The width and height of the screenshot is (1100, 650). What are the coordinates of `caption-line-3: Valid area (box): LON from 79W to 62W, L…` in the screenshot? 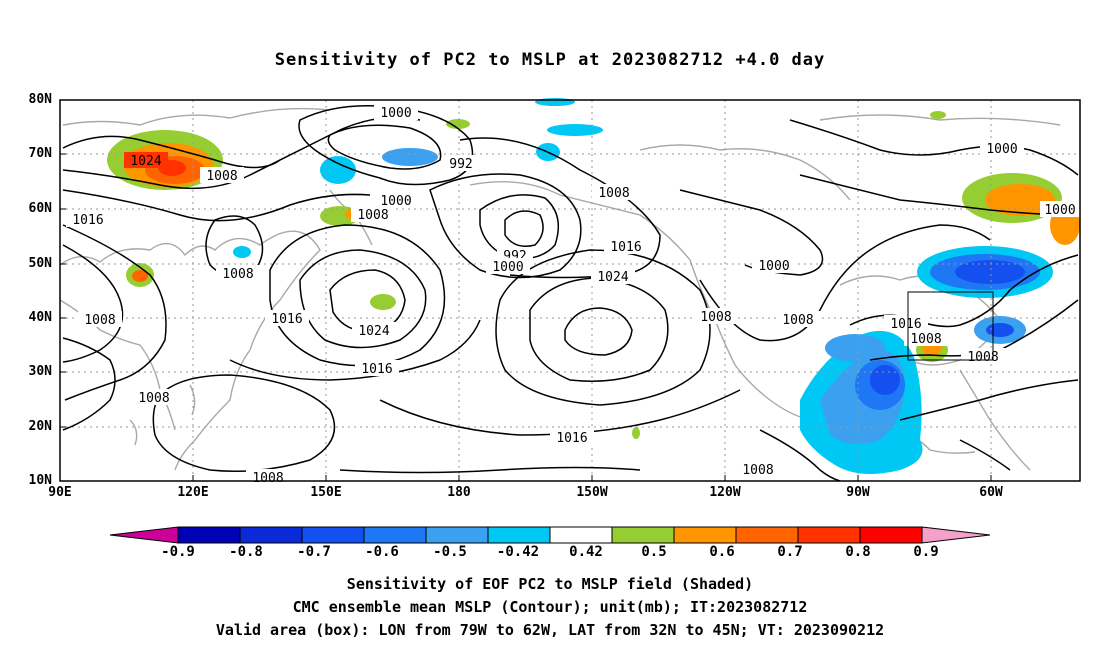 It's located at (550, 630).